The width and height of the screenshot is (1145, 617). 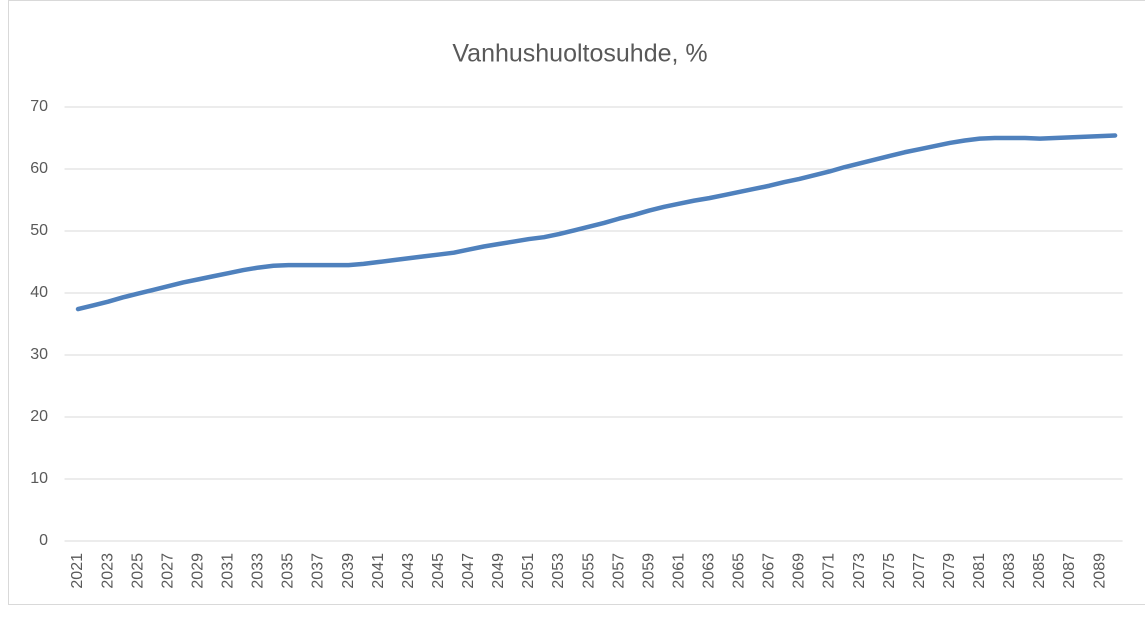 I want to click on x-tick-label: 2033, so click(x=258, y=571).